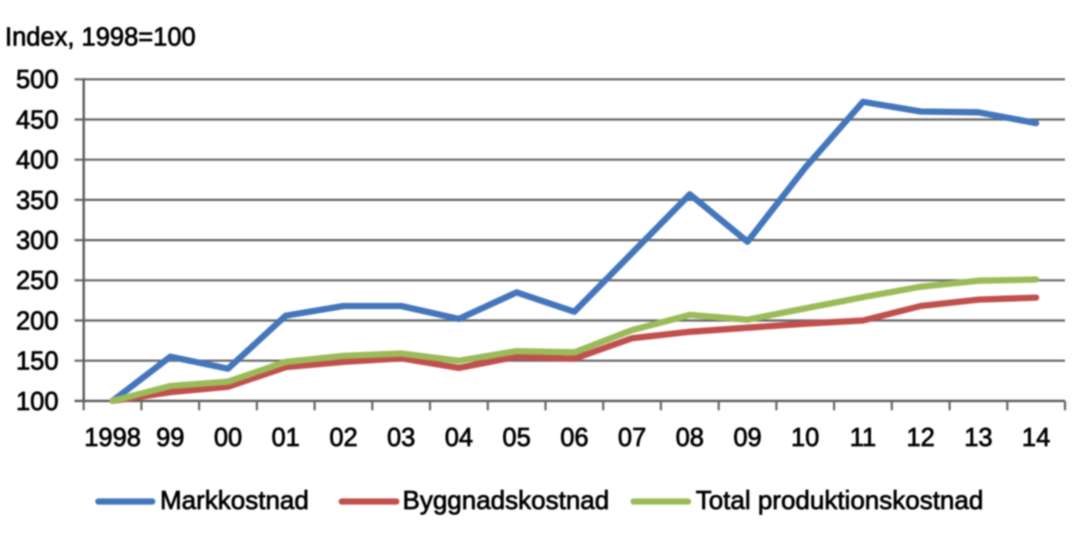  I want to click on svg-text: 300, so click(37, 241).